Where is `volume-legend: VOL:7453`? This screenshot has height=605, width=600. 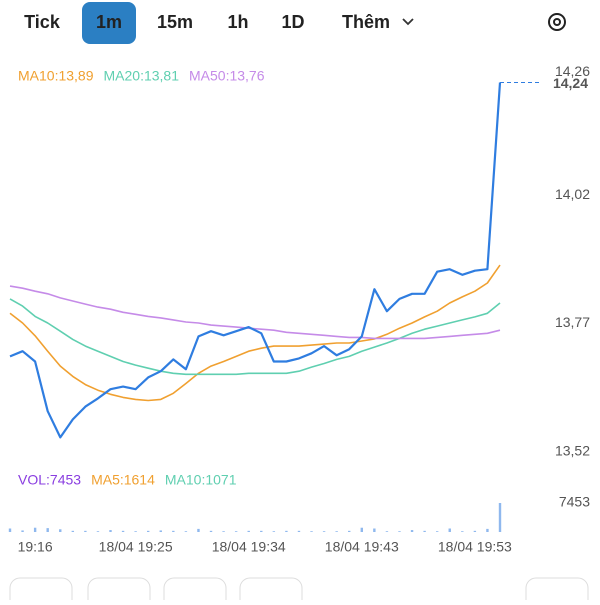
volume-legend: VOL:7453 is located at coordinates (49, 480).